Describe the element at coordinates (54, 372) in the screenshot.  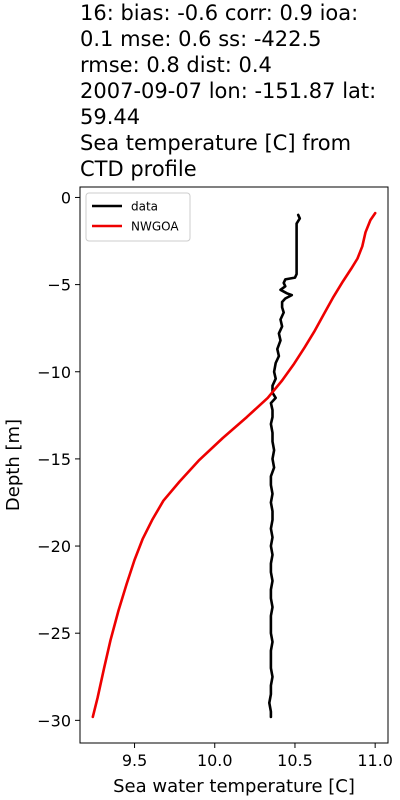
I see `y-tick-label: −10` at that location.